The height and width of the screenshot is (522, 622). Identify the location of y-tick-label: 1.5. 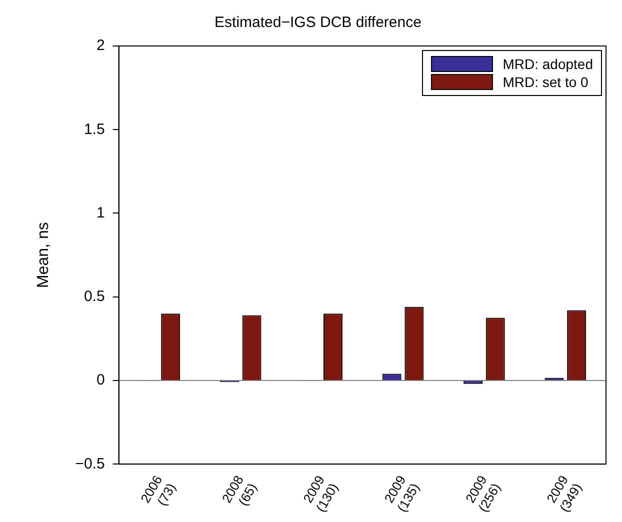
(94, 129).